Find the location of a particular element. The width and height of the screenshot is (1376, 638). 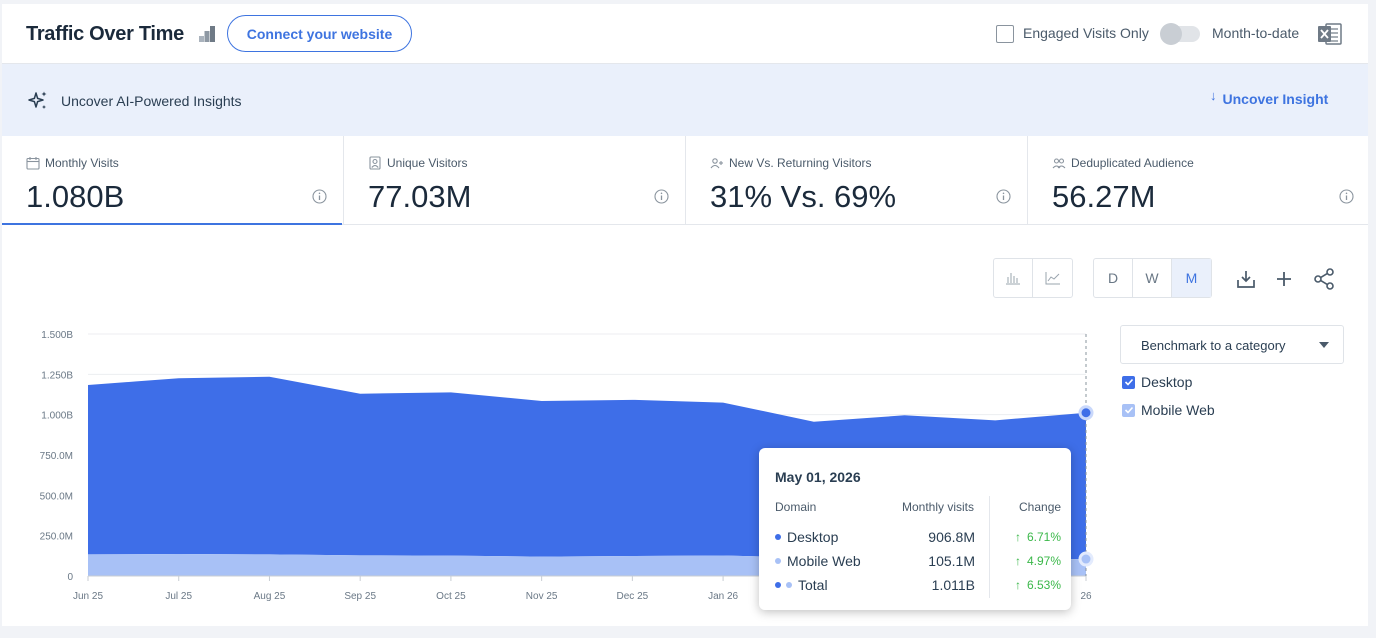

engaged-visits-label: Engaged Visits Only is located at coordinates (1086, 33).